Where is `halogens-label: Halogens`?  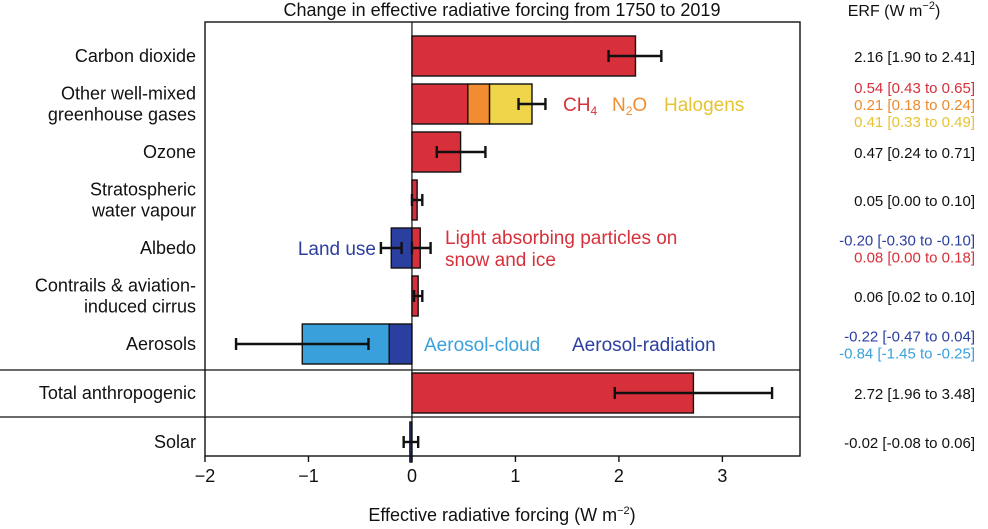
halogens-label: Halogens is located at coordinates (704, 105).